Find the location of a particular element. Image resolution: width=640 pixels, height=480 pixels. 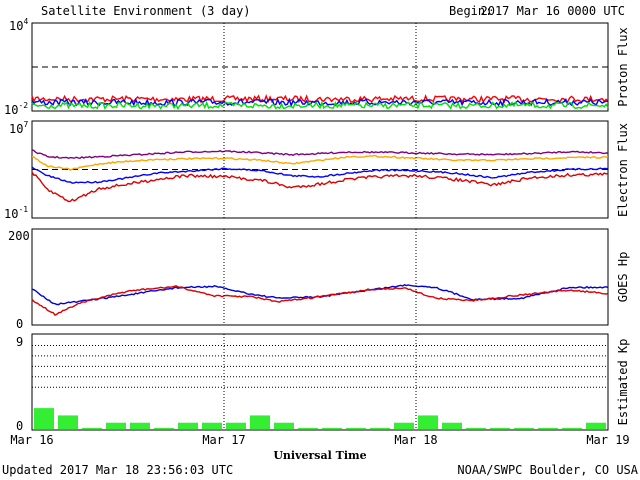

x-axis-label: Universal Time is located at coordinates (319, 455).